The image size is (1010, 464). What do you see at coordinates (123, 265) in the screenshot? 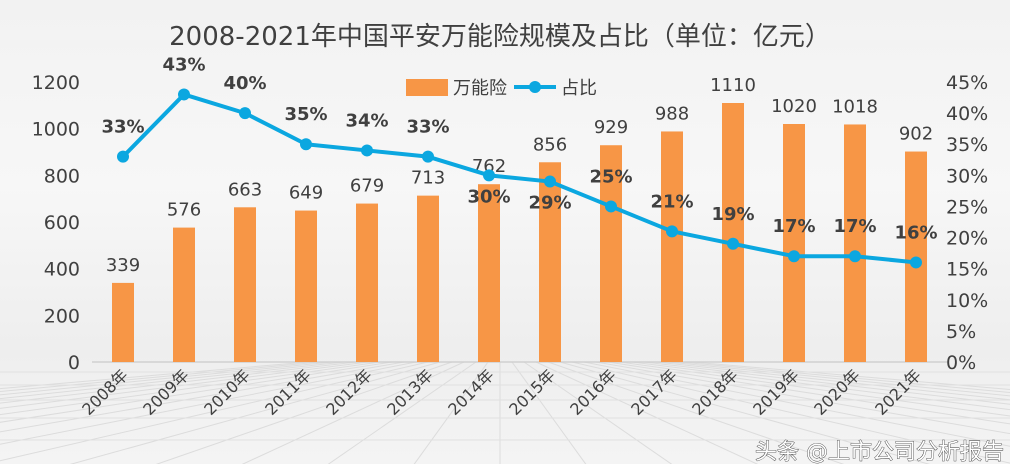
I see `bar-value-label: 339` at bounding box center [123, 265].